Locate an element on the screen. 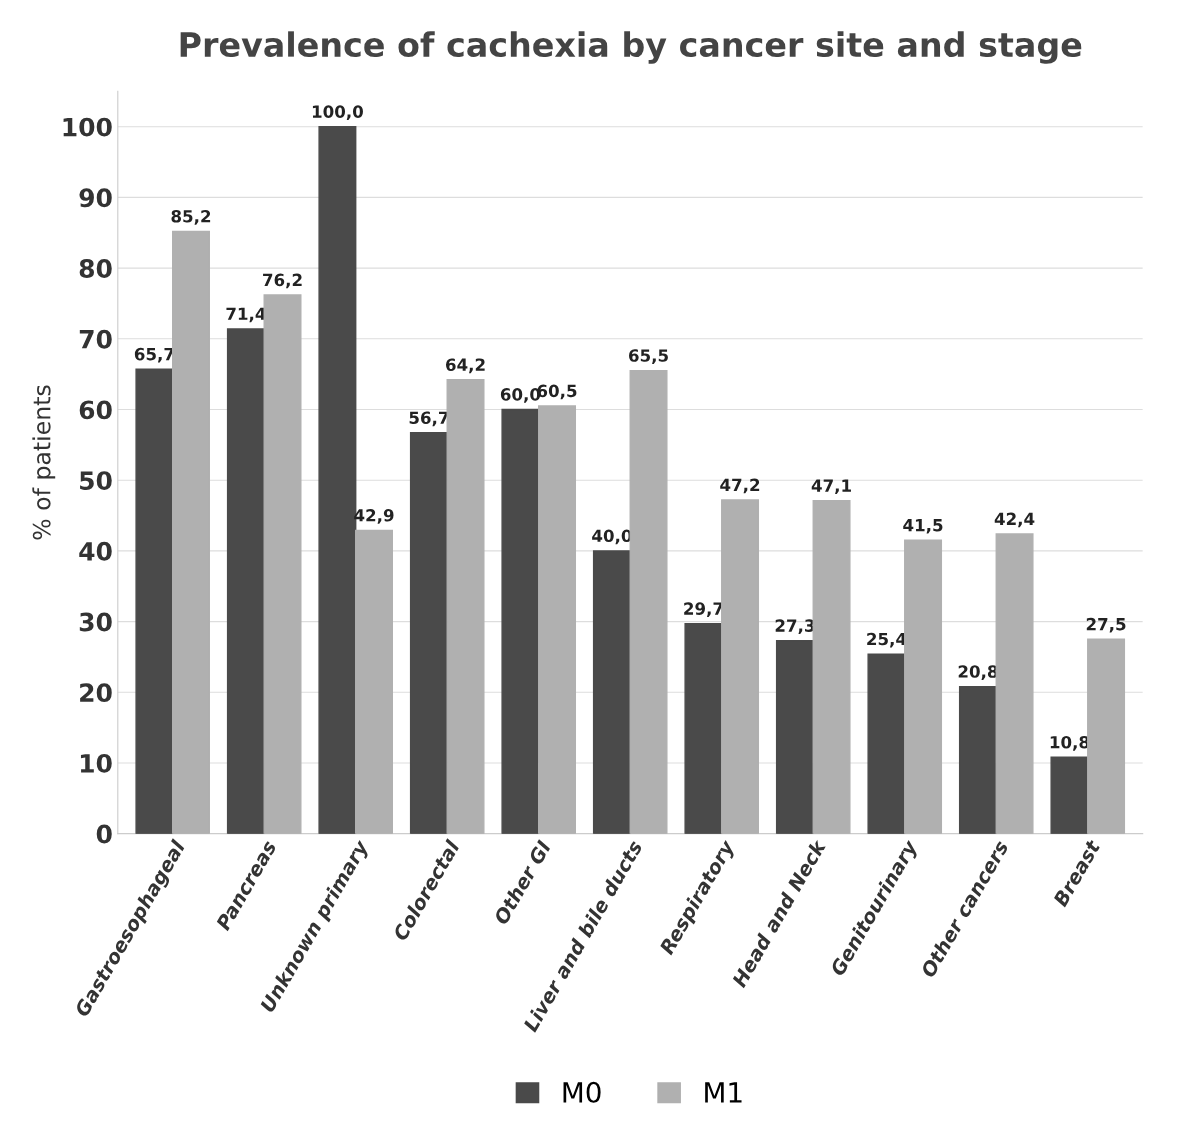  y-tick-label: 30 is located at coordinates (95, 622).